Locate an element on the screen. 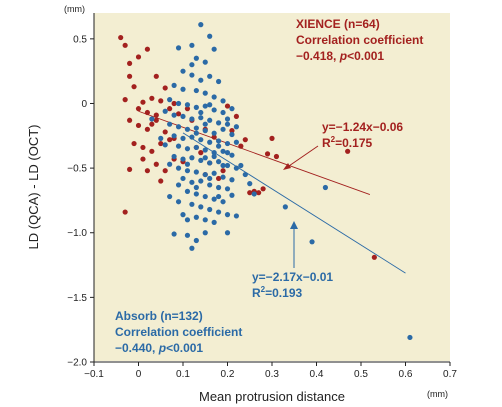  absorb-equation: y=−2.17x−0.01 is located at coordinates (292, 277).